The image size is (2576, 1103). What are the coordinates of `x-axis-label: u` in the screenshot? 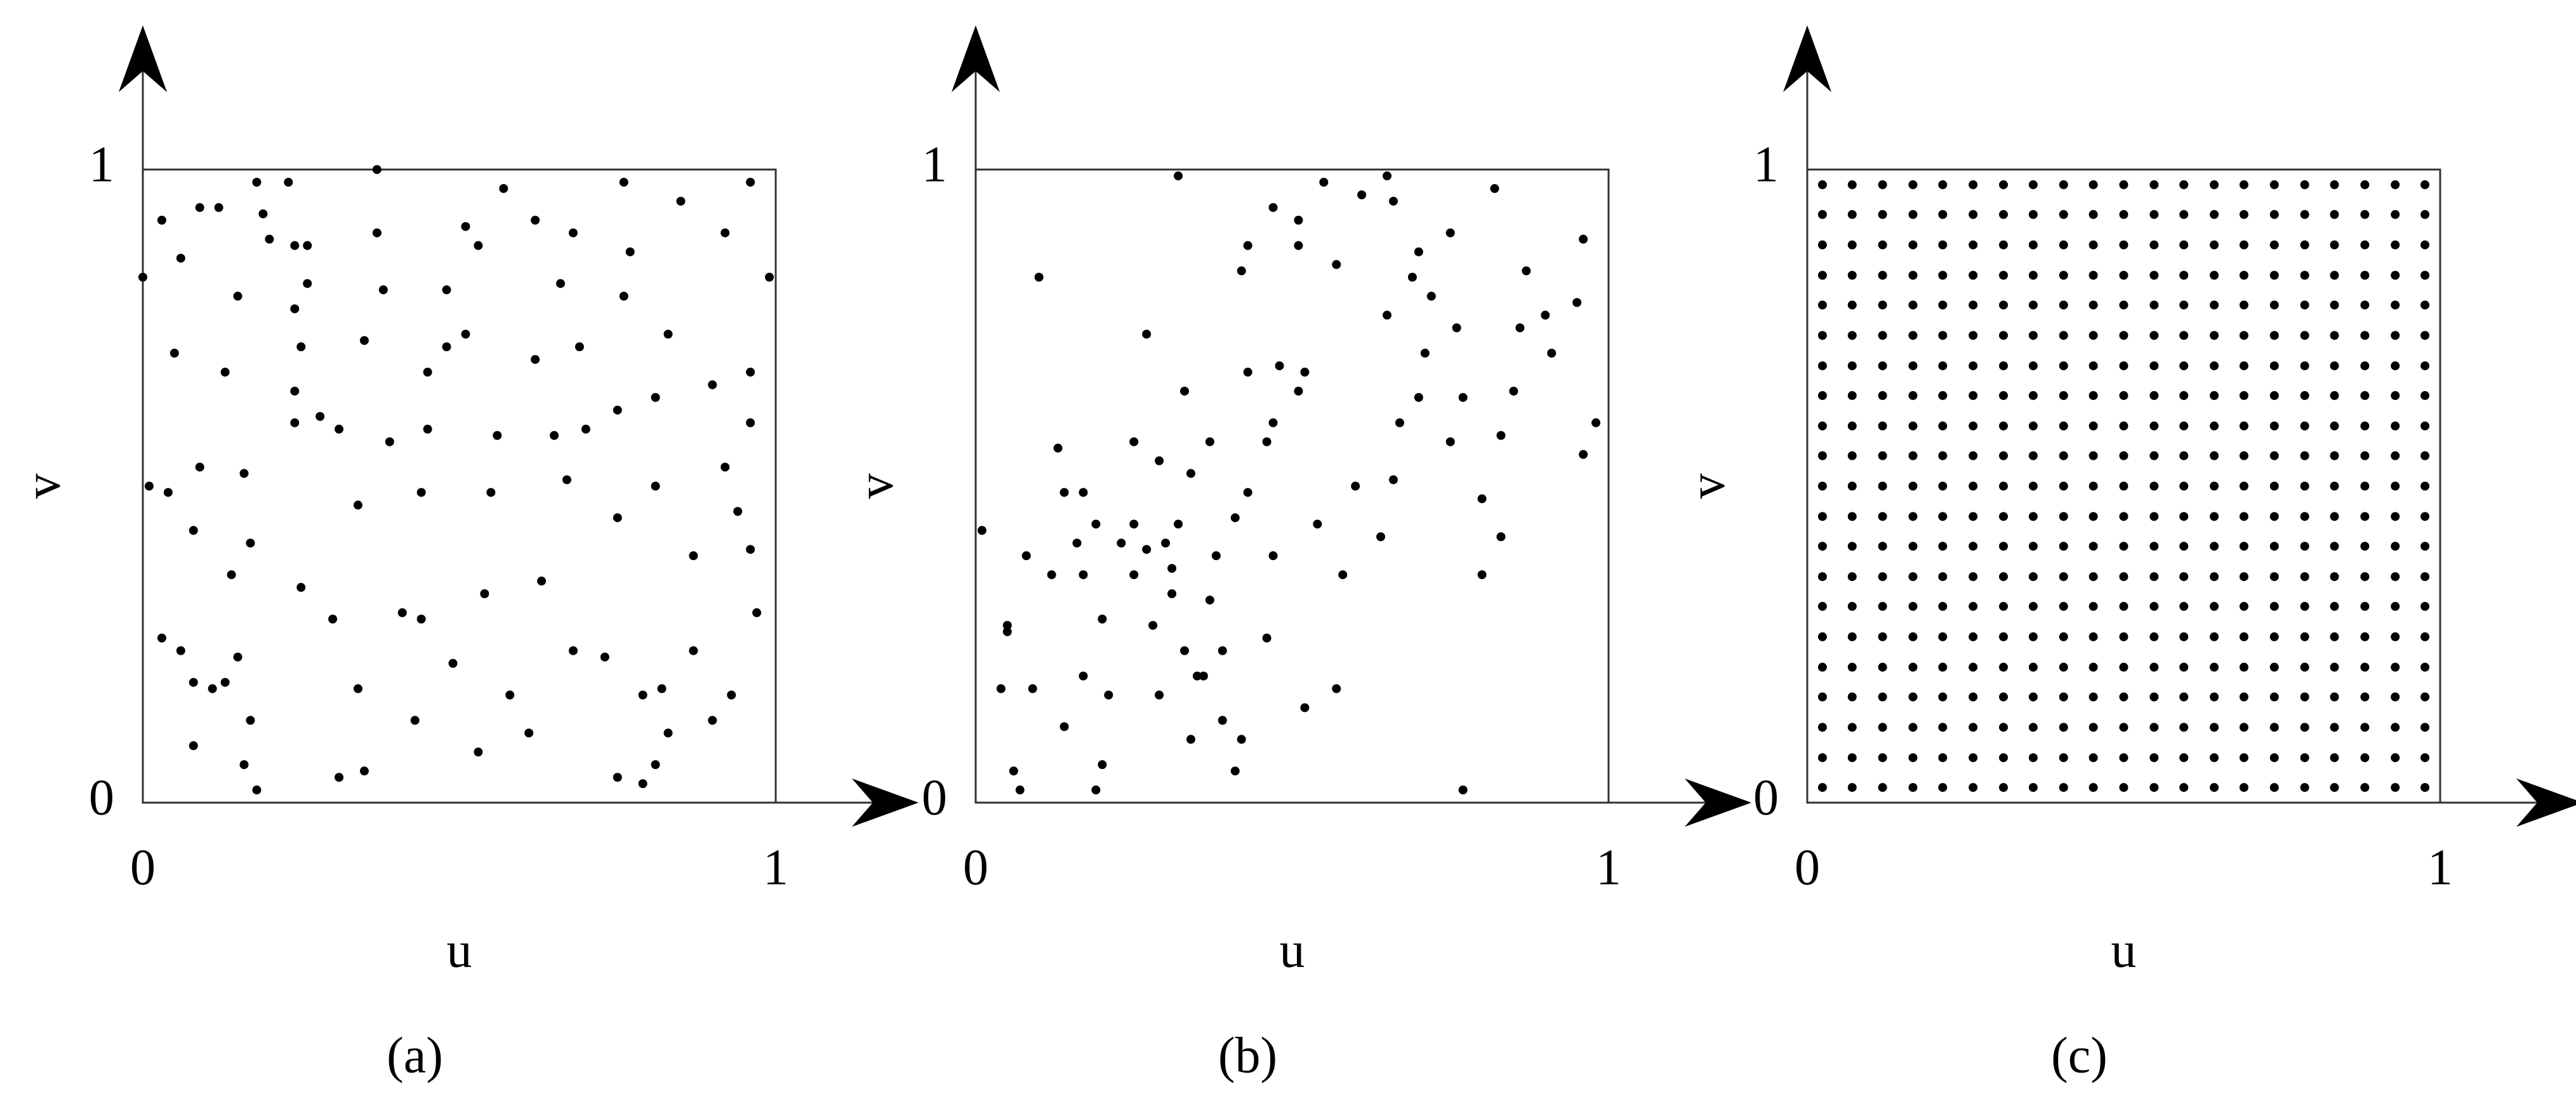 It's located at (459, 950).